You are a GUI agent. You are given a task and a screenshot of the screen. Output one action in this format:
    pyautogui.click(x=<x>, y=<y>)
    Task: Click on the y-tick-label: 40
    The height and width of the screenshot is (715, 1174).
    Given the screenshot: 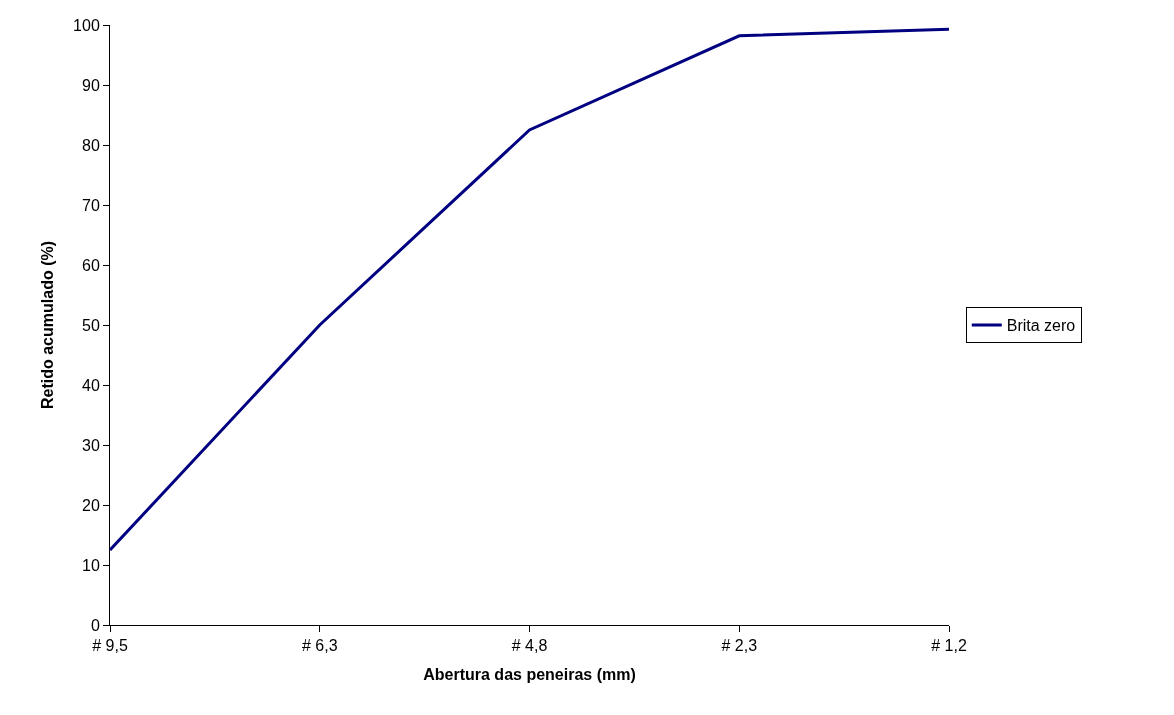 What is the action you would take?
    pyautogui.click(x=91, y=385)
    